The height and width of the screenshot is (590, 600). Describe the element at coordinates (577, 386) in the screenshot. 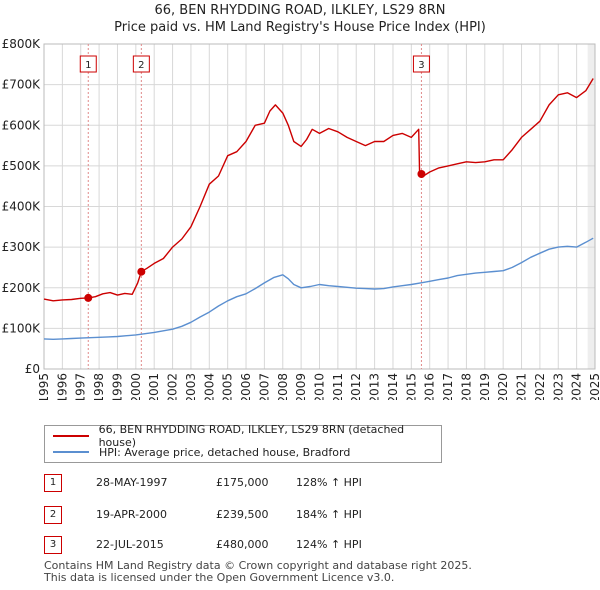

I see `x-tick-label: 2024` at that location.